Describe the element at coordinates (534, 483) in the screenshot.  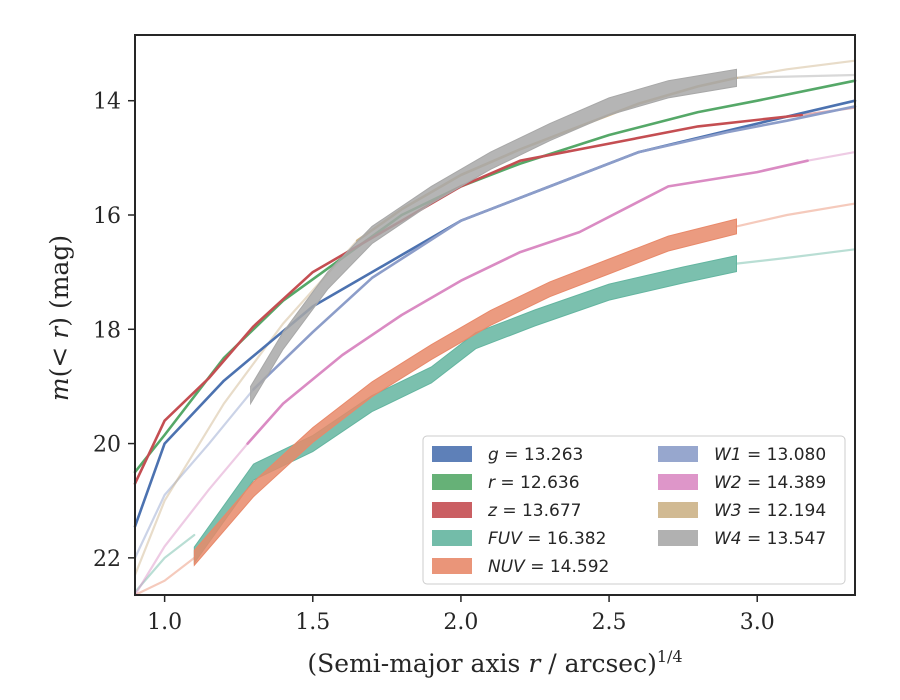
I see `legend-label: r = 12.636` at that location.